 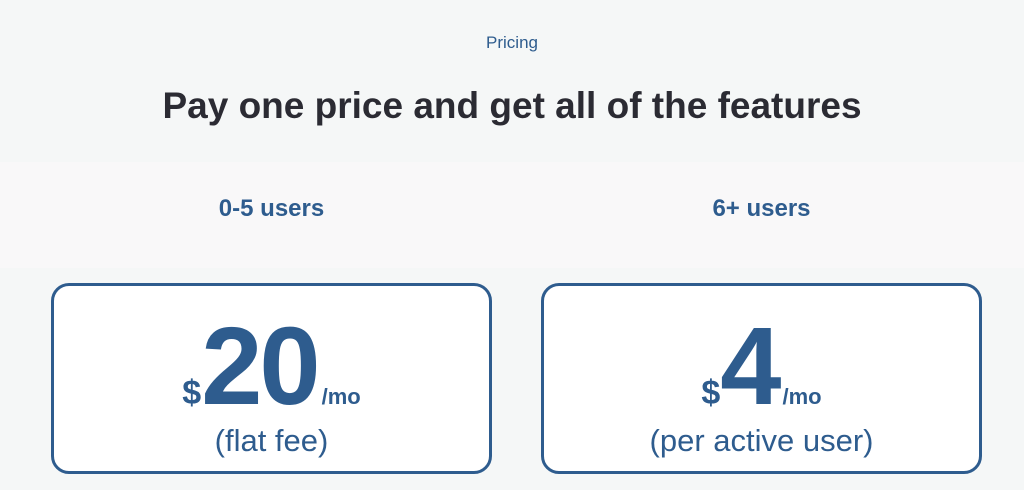 What do you see at coordinates (761, 208) in the screenshot?
I see `tier-label-large: 6+ users` at bounding box center [761, 208].